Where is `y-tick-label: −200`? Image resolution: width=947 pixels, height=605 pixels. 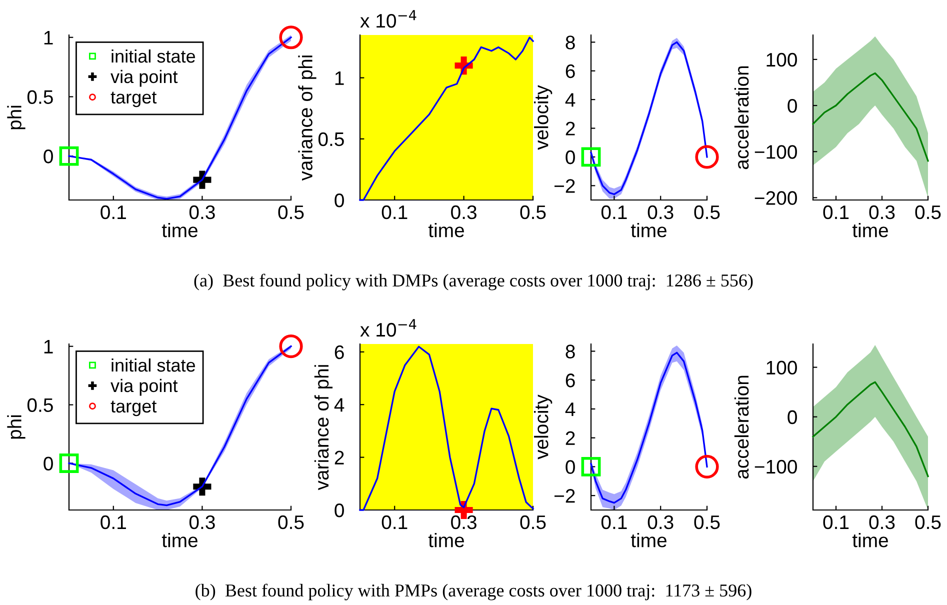 y-tick-label: −200 is located at coordinates (775, 198).